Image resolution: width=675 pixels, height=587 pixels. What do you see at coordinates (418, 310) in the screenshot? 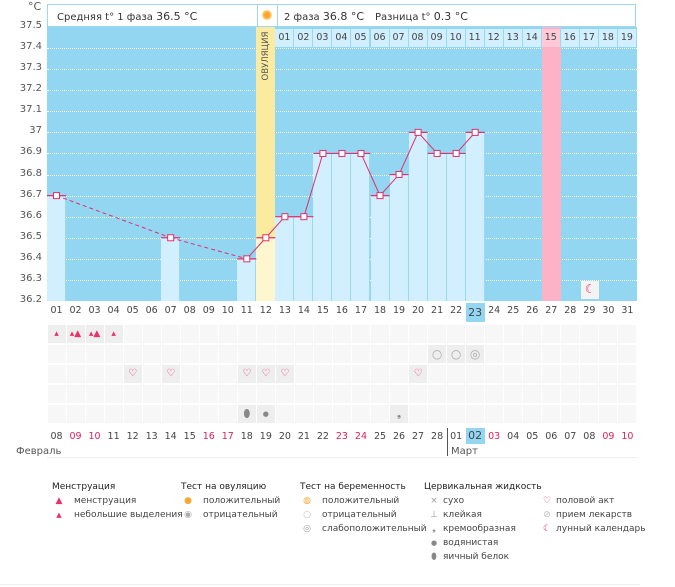
I see `cycle-day-label: 20` at bounding box center [418, 310].